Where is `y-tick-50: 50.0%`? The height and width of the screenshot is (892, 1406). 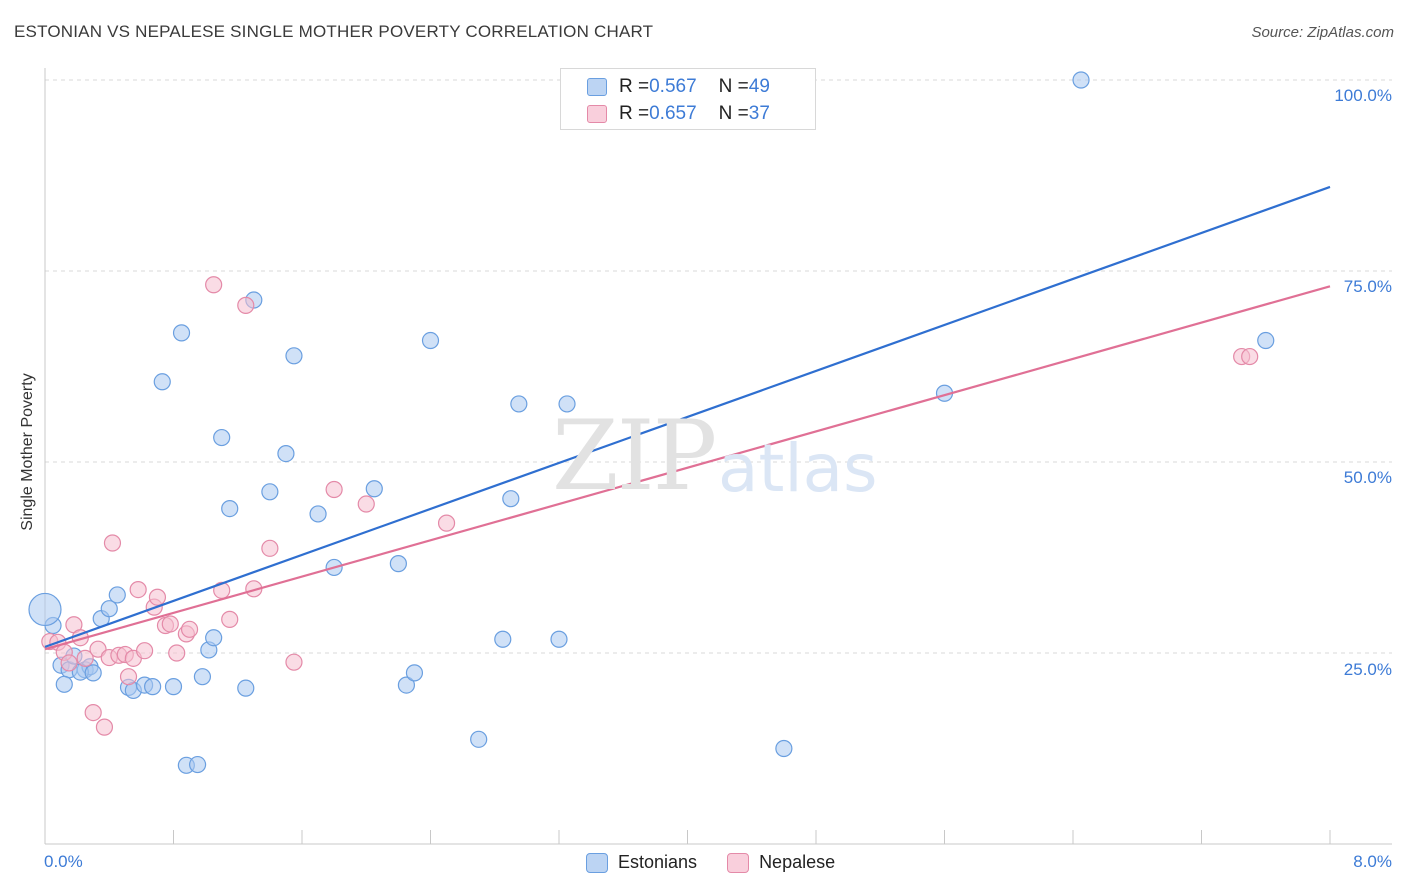 y-tick-50: 50.0% is located at coordinates (1367, 477).